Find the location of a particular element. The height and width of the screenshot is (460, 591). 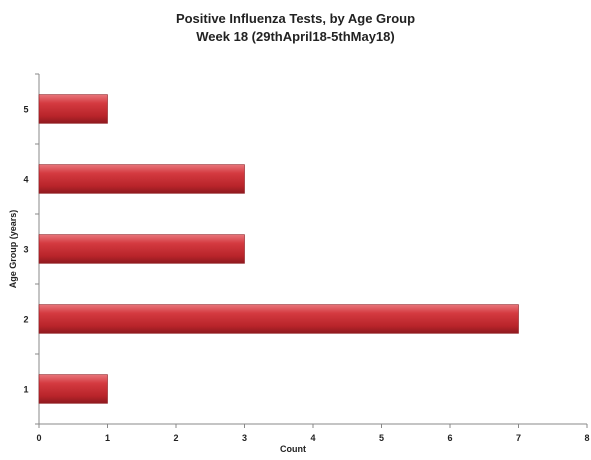

y-axis-title: Age Group (years) is located at coordinates (13, 249).